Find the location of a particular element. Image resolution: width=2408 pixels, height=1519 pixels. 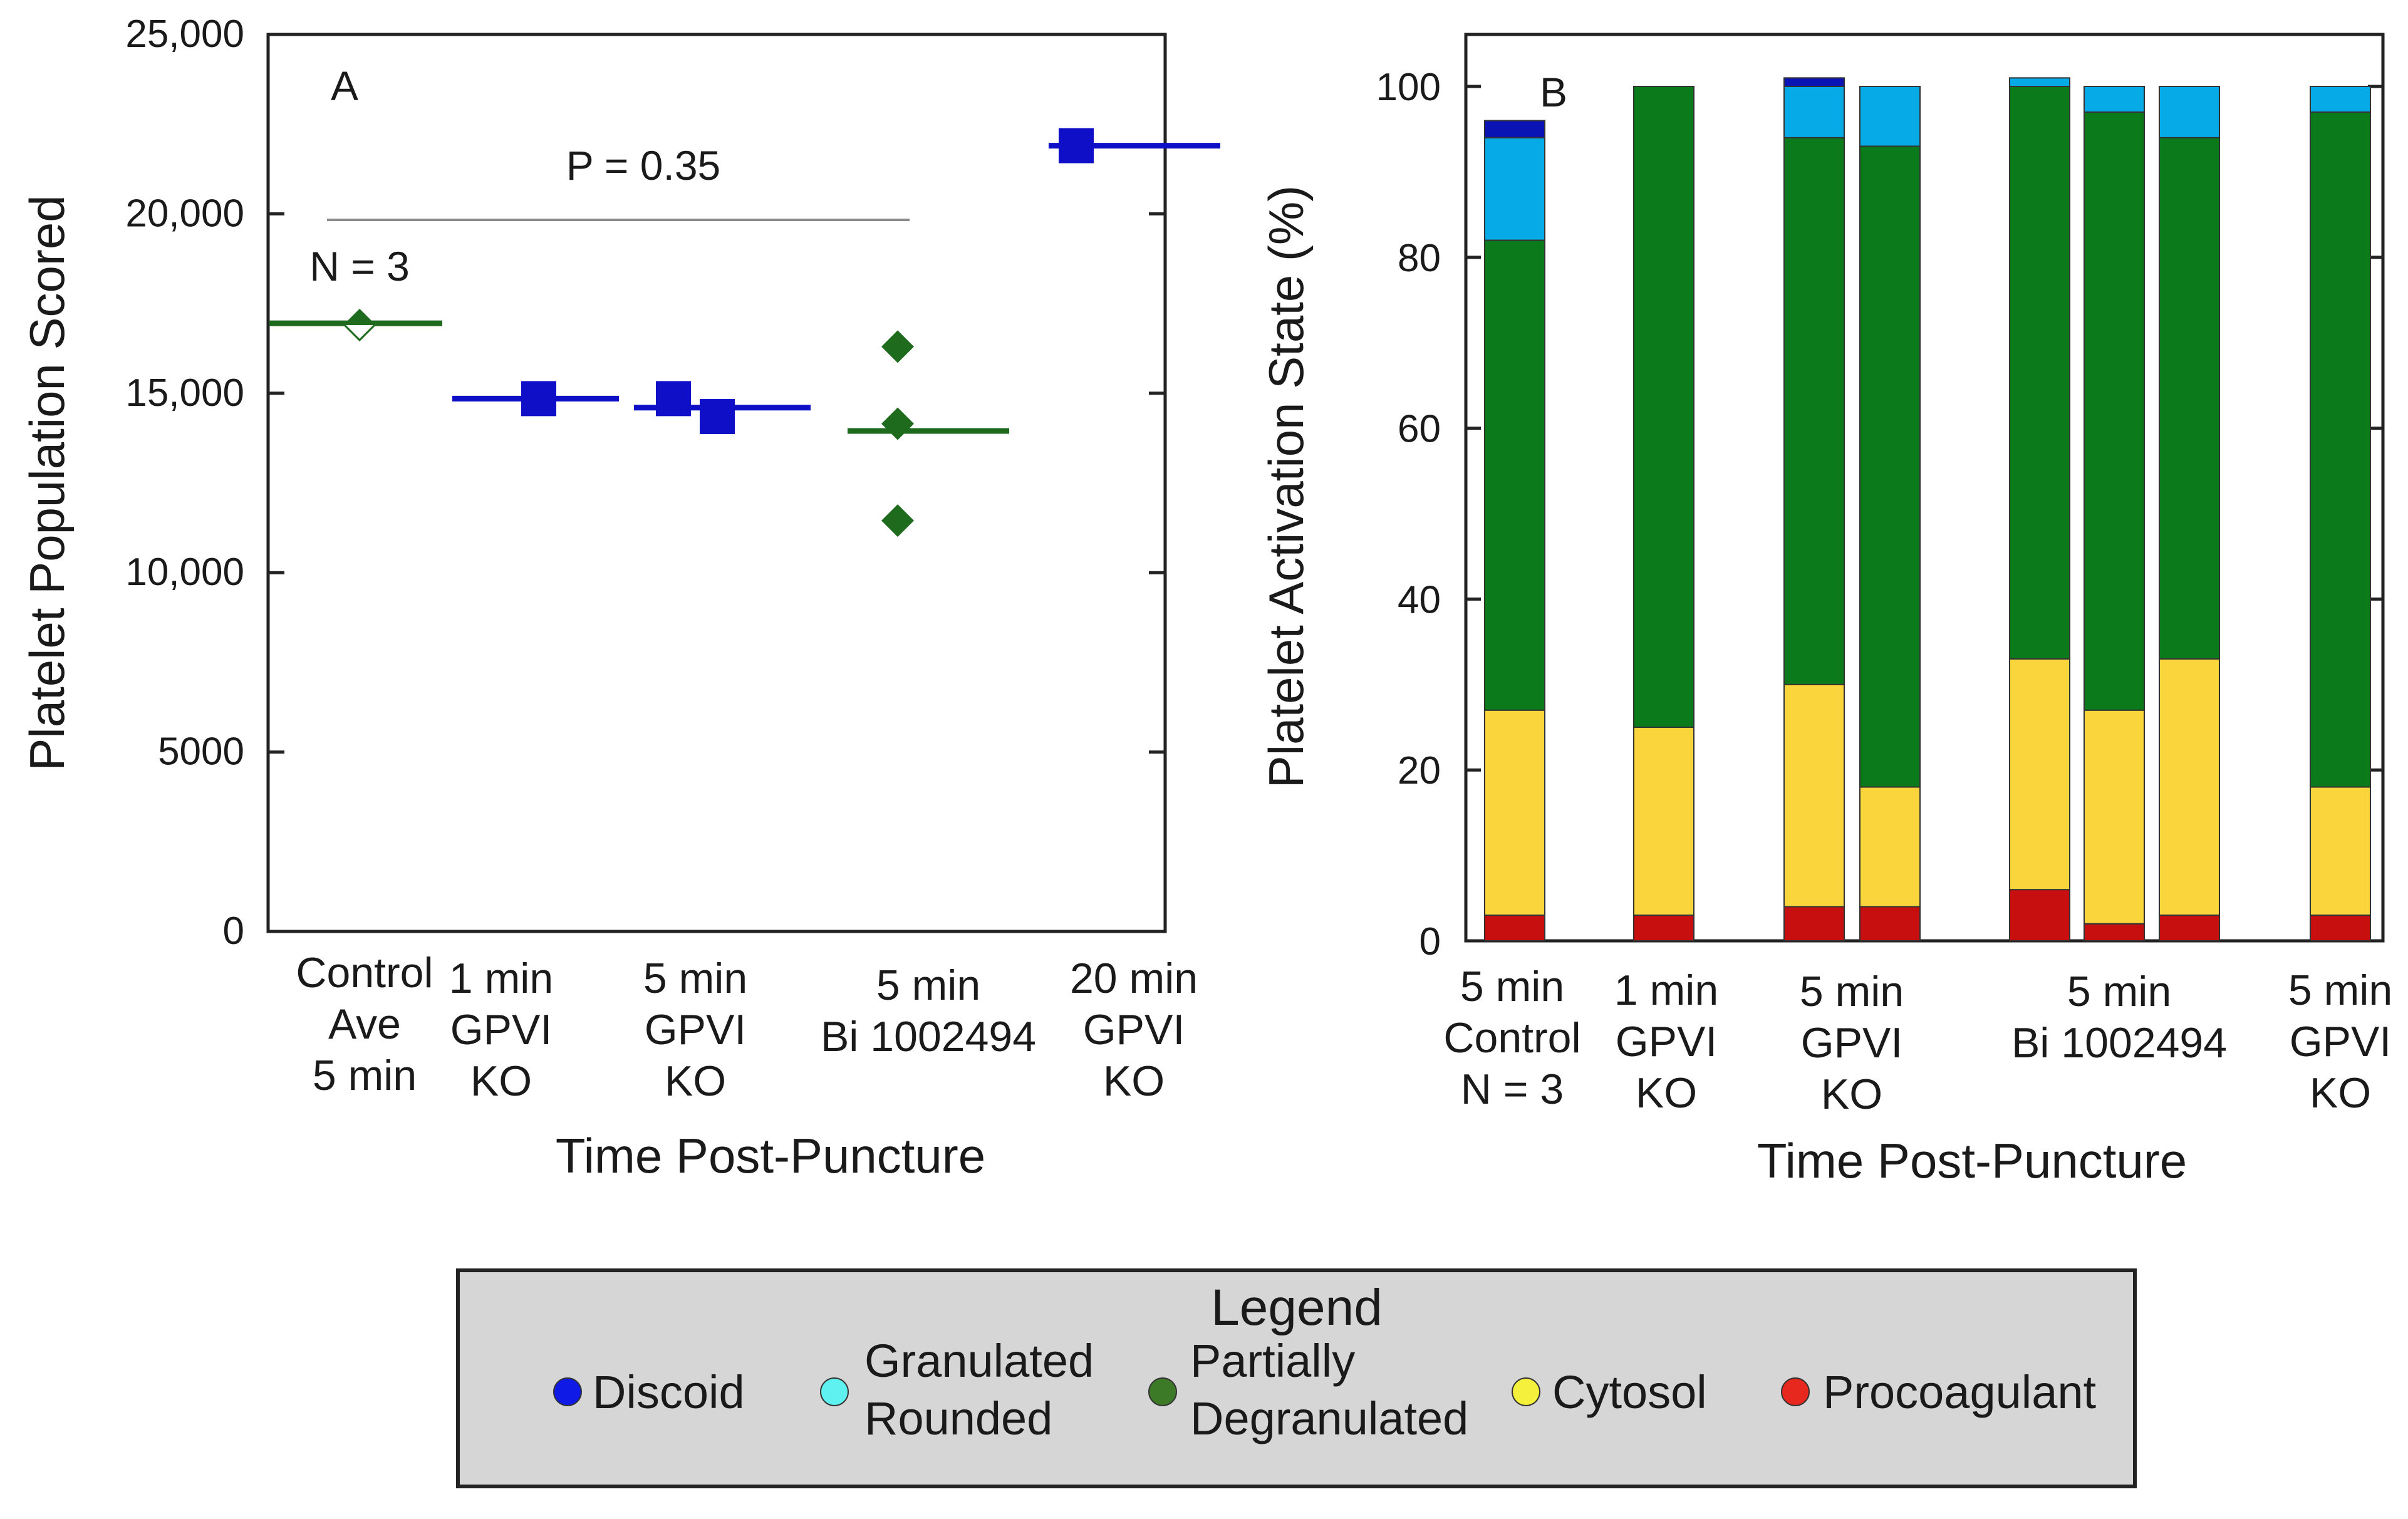

panel-b-y-axis-title: Platelet Activation State (%) is located at coordinates (1286, 486).